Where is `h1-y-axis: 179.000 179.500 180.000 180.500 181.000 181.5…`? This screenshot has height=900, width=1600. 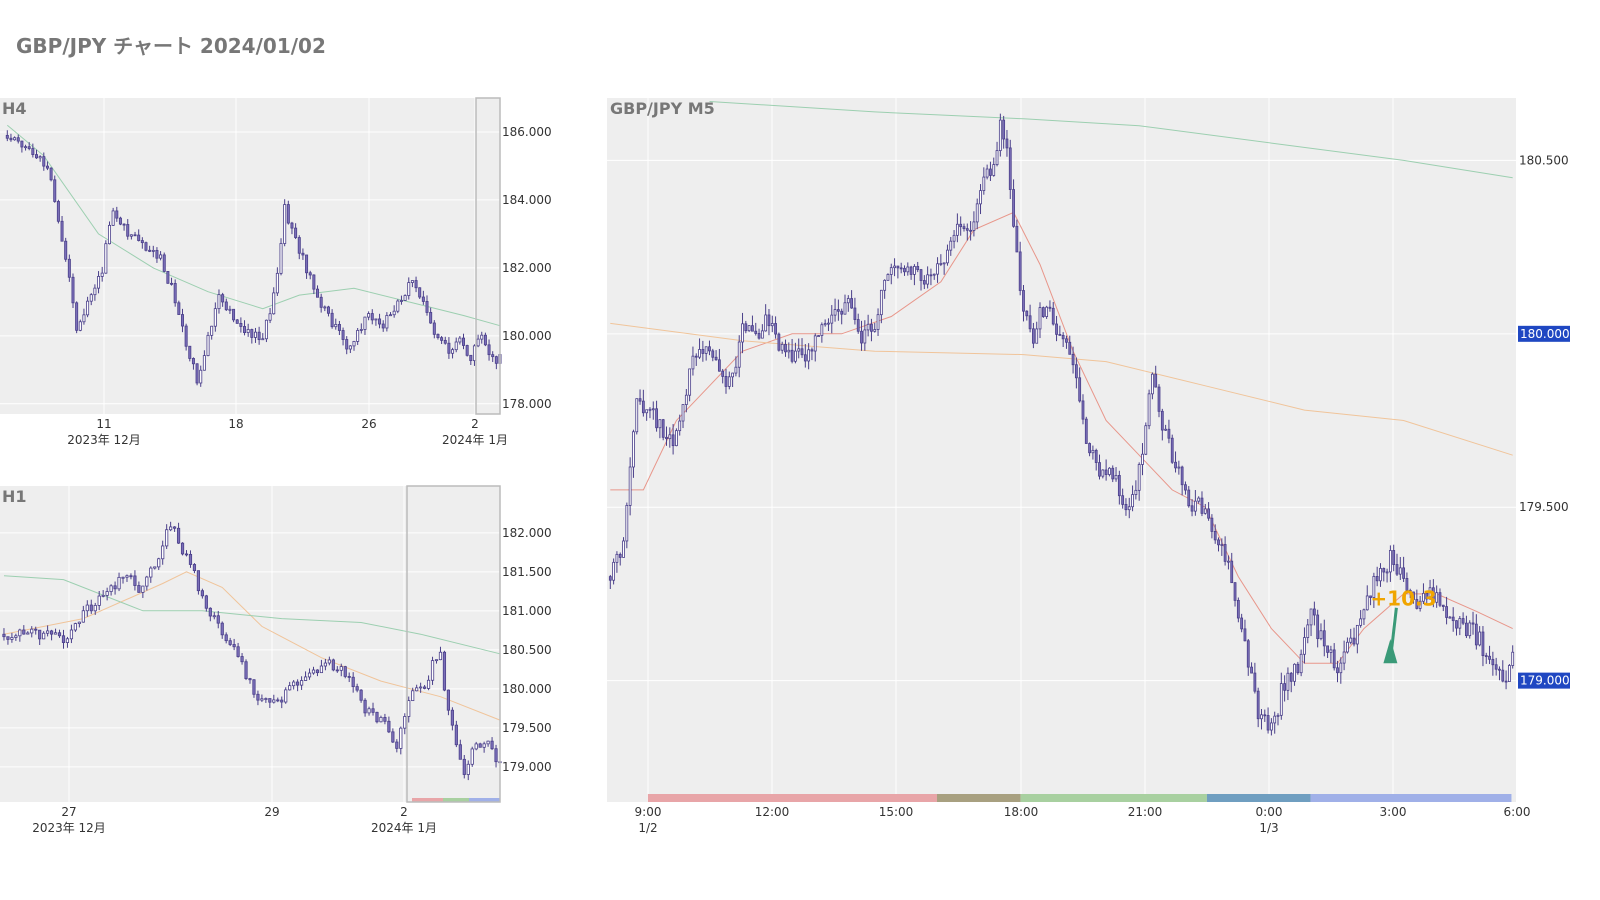
h1-y-axis: 179.000 179.500 180.000 180.500 181.000 181.5… is located at coordinates (527, 650).